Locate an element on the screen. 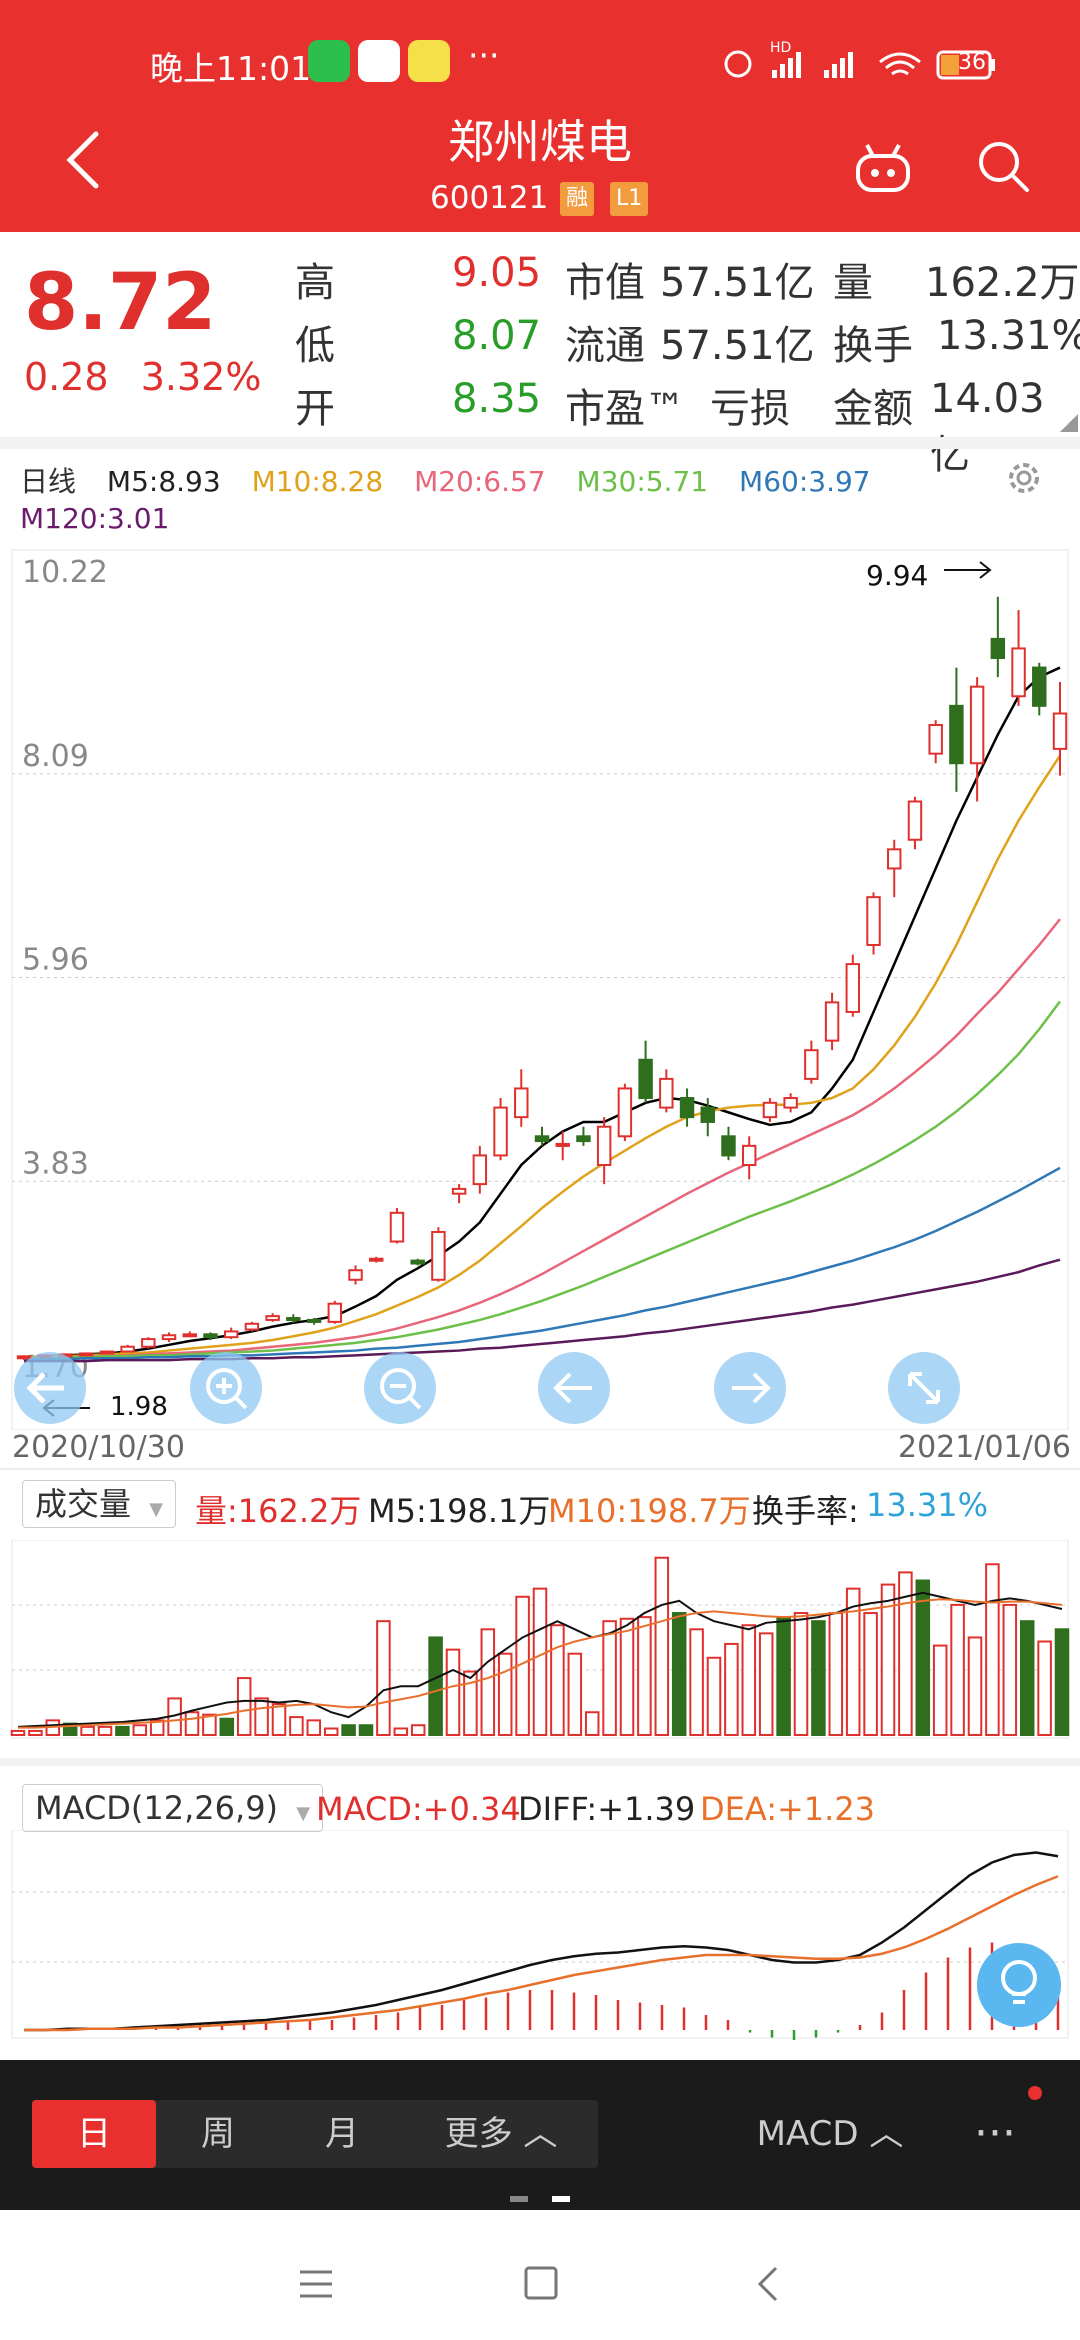 The width and height of the screenshot is (1080, 2340). back-arrow-icon is located at coordinates (82, 160).